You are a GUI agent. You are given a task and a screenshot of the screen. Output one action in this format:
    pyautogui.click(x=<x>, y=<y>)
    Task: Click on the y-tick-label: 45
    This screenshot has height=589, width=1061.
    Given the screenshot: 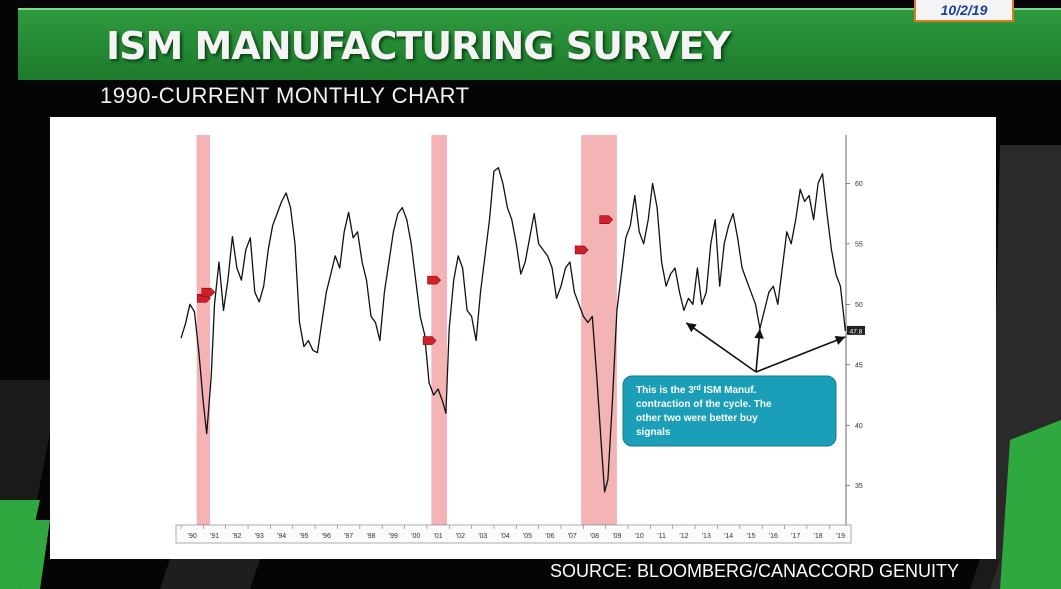 What is the action you would take?
    pyautogui.click(x=859, y=365)
    